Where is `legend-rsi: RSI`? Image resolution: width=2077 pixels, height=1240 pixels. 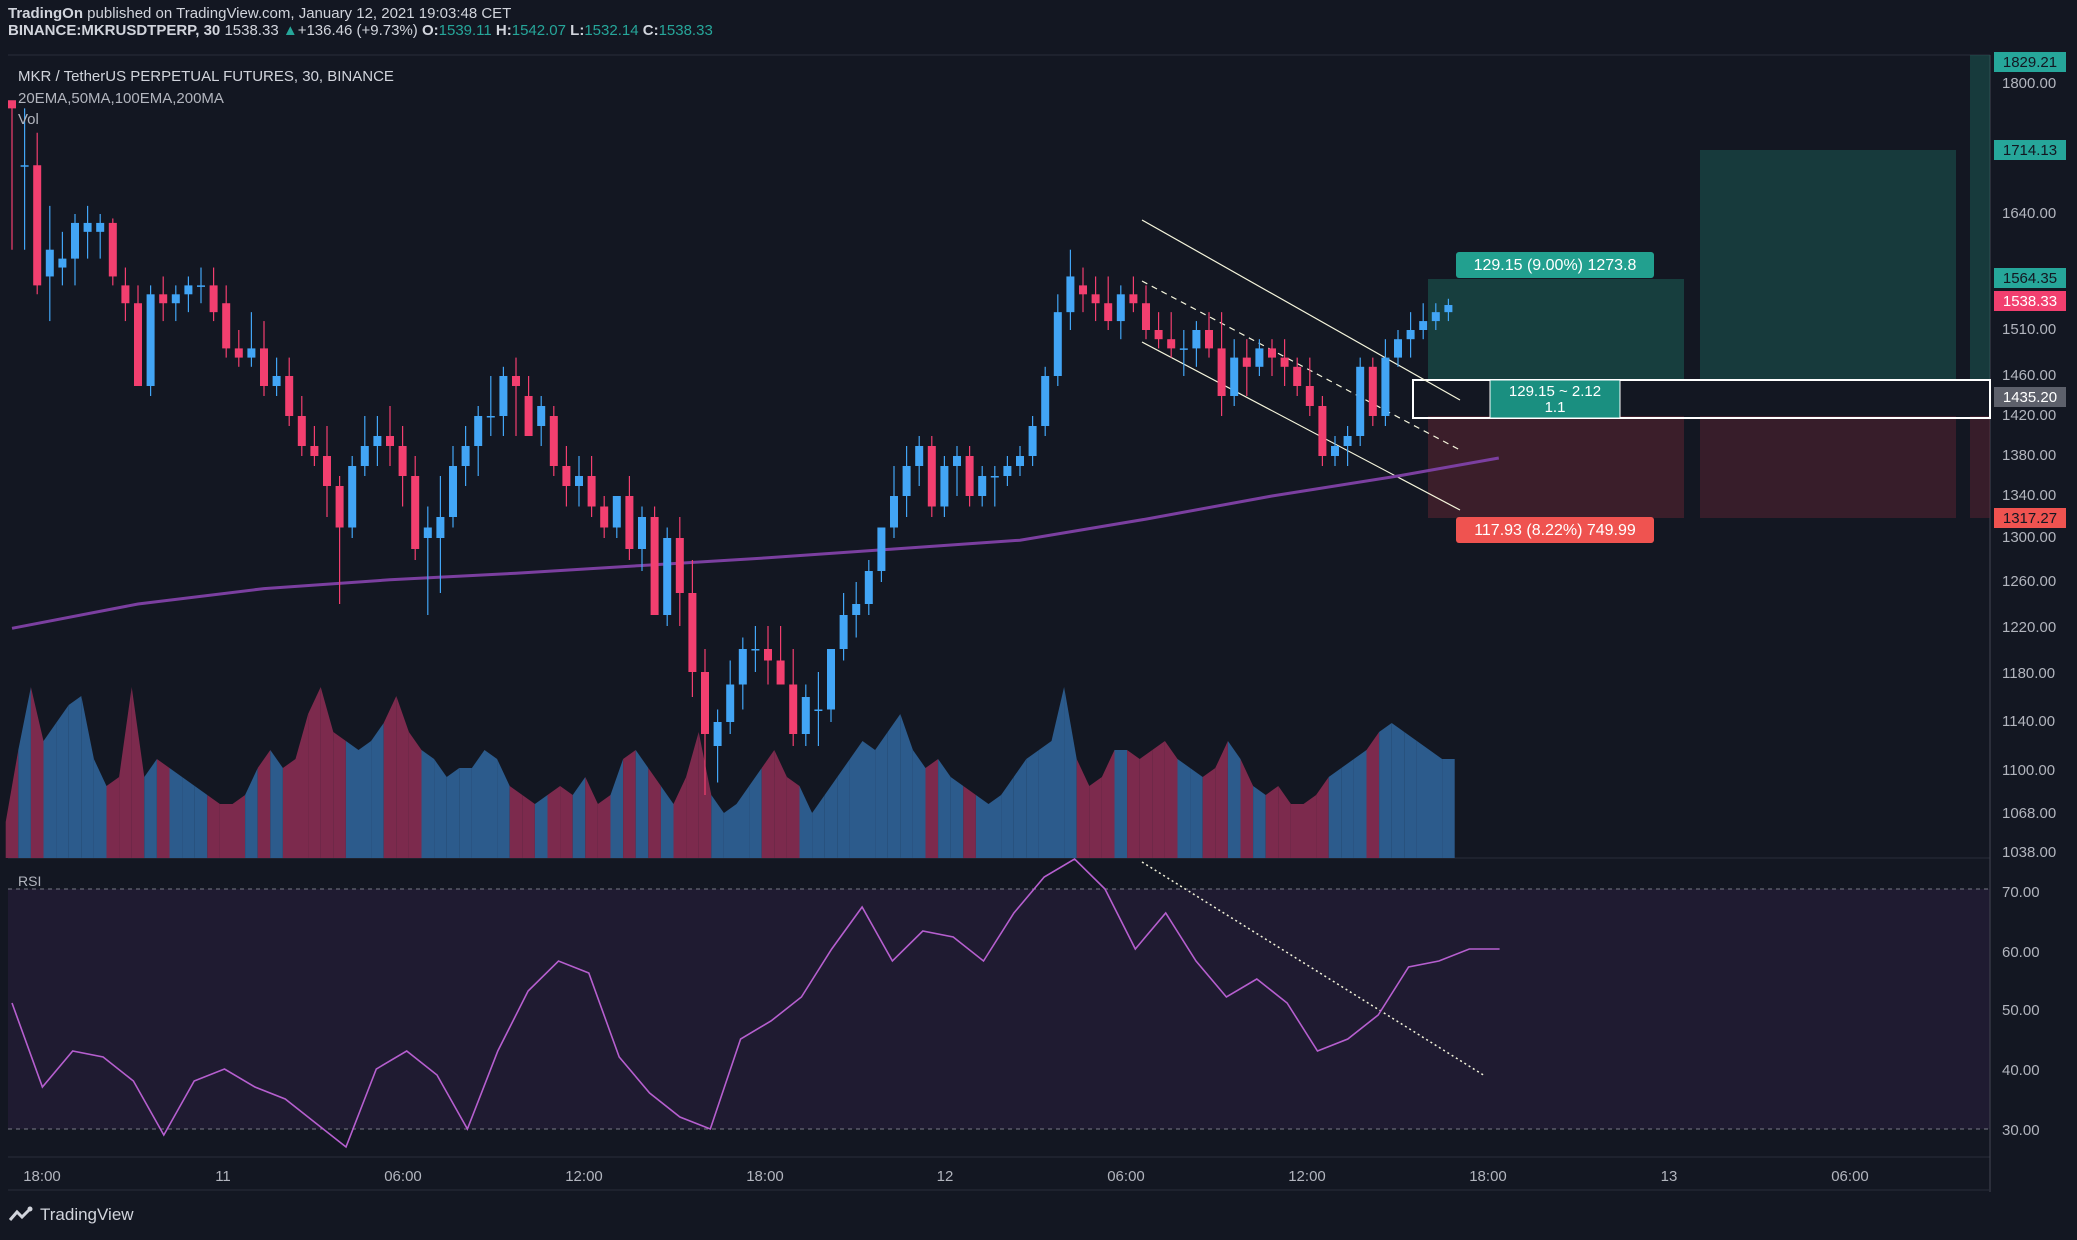
legend-rsi: RSI is located at coordinates (29, 881).